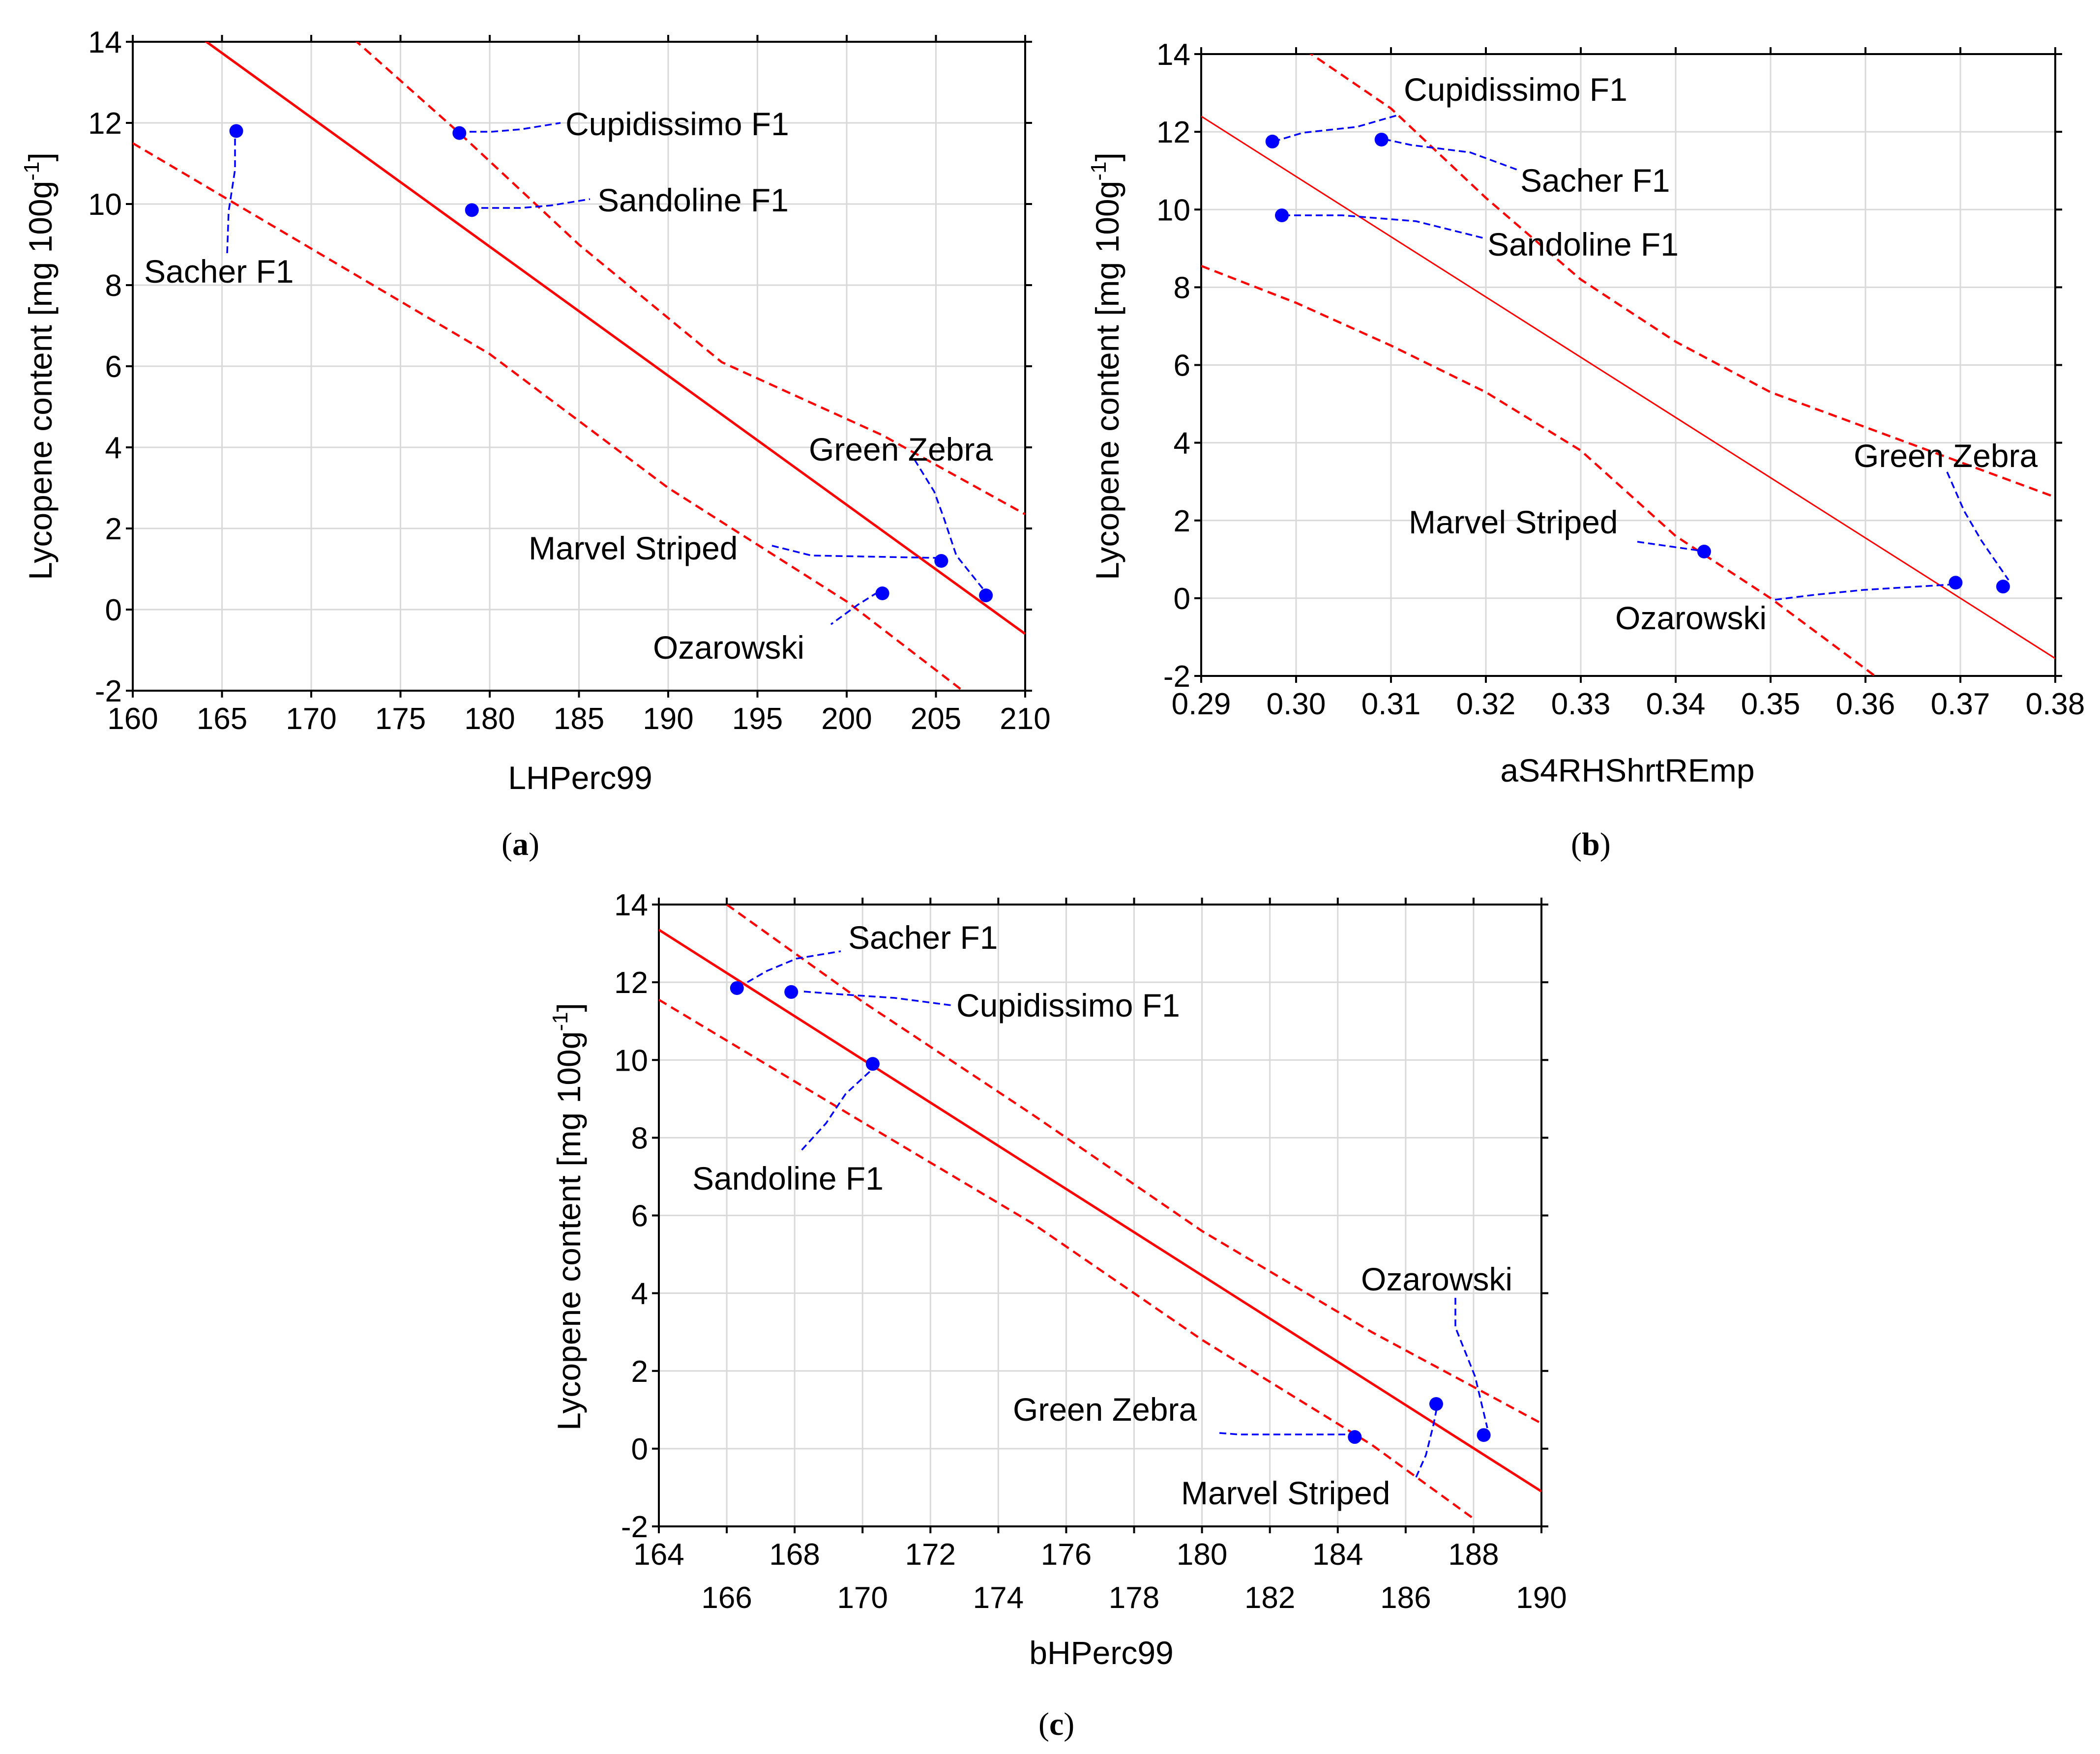 The width and height of the screenshot is (2100, 1754). I want to click on x-tick-label: 174, so click(999, 1598).